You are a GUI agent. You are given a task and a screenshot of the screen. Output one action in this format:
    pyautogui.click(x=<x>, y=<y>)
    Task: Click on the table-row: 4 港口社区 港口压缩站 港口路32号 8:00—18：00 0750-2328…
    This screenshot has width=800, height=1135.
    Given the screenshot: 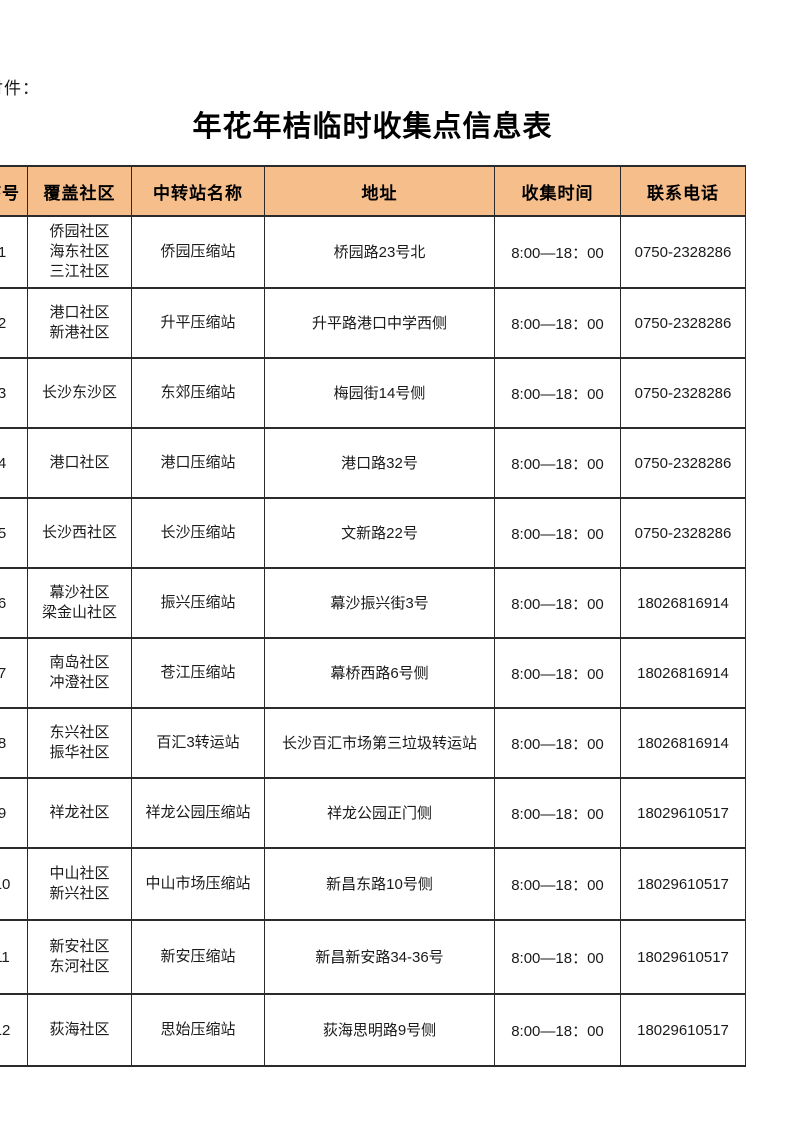 What is the action you would take?
    pyautogui.click(x=373, y=463)
    